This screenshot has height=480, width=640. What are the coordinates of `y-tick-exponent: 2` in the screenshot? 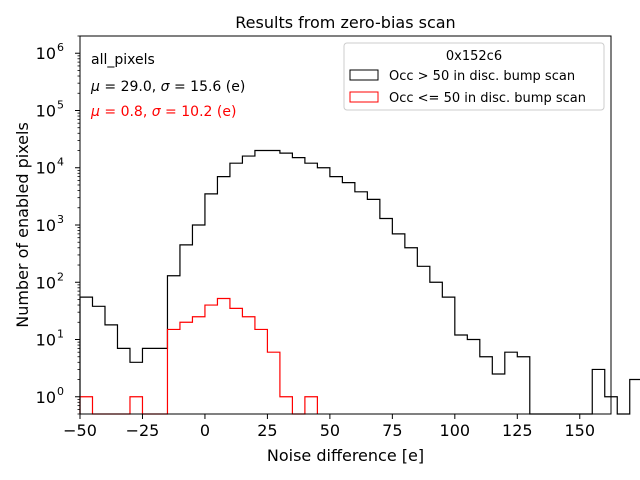 It's located at (60, 276).